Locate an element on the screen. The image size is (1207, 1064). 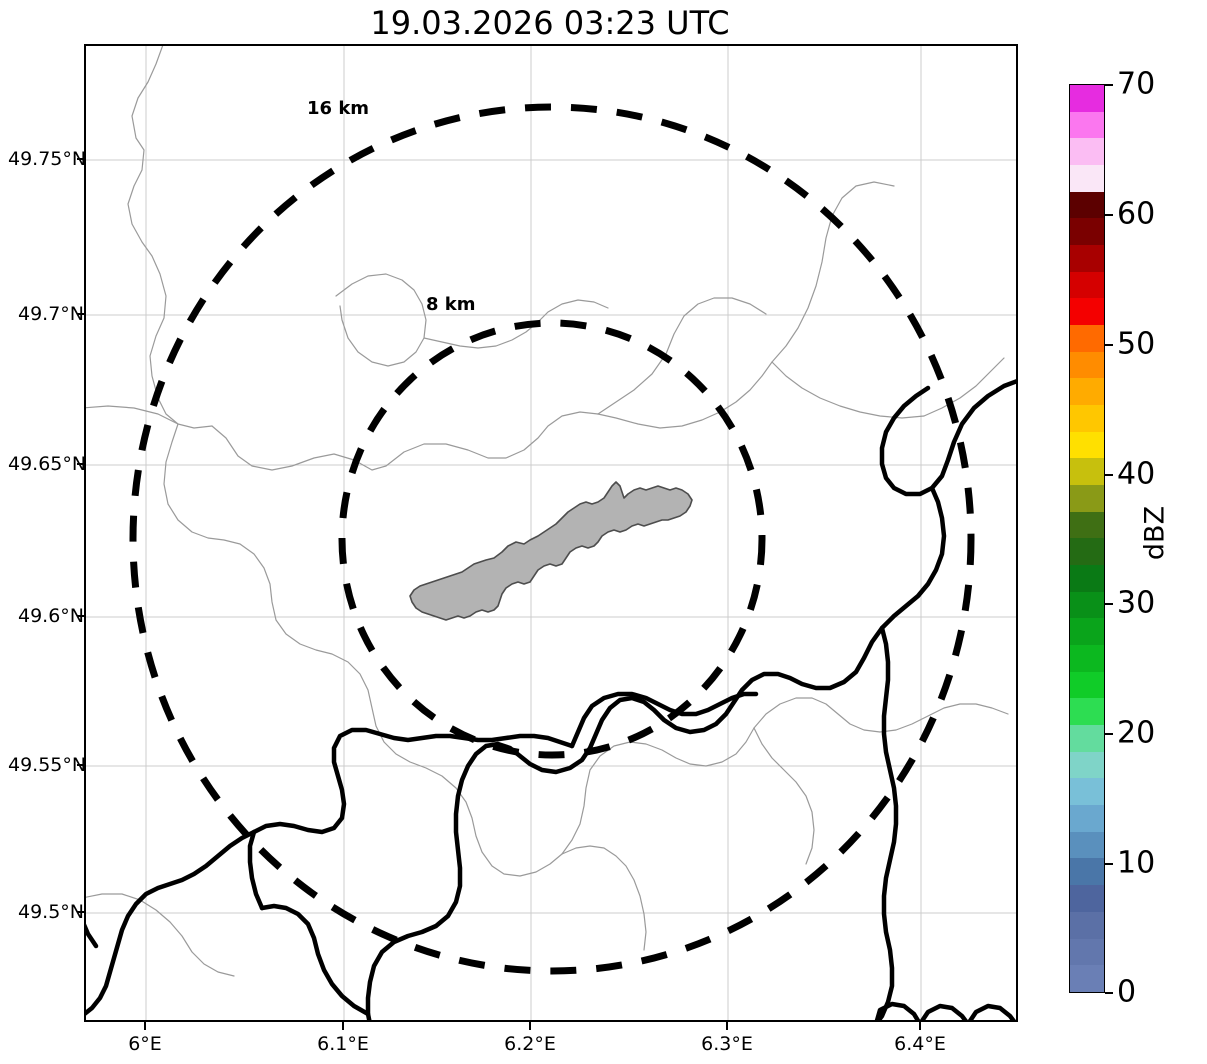
range-ring-8km is located at coordinates (552, 539).